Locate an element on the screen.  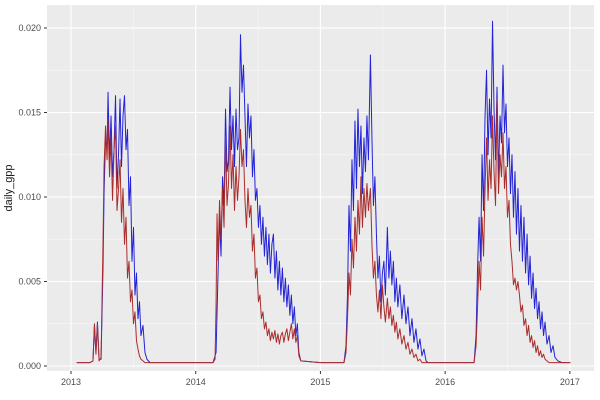
x-tick-label: 2013 is located at coordinates (71, 382).